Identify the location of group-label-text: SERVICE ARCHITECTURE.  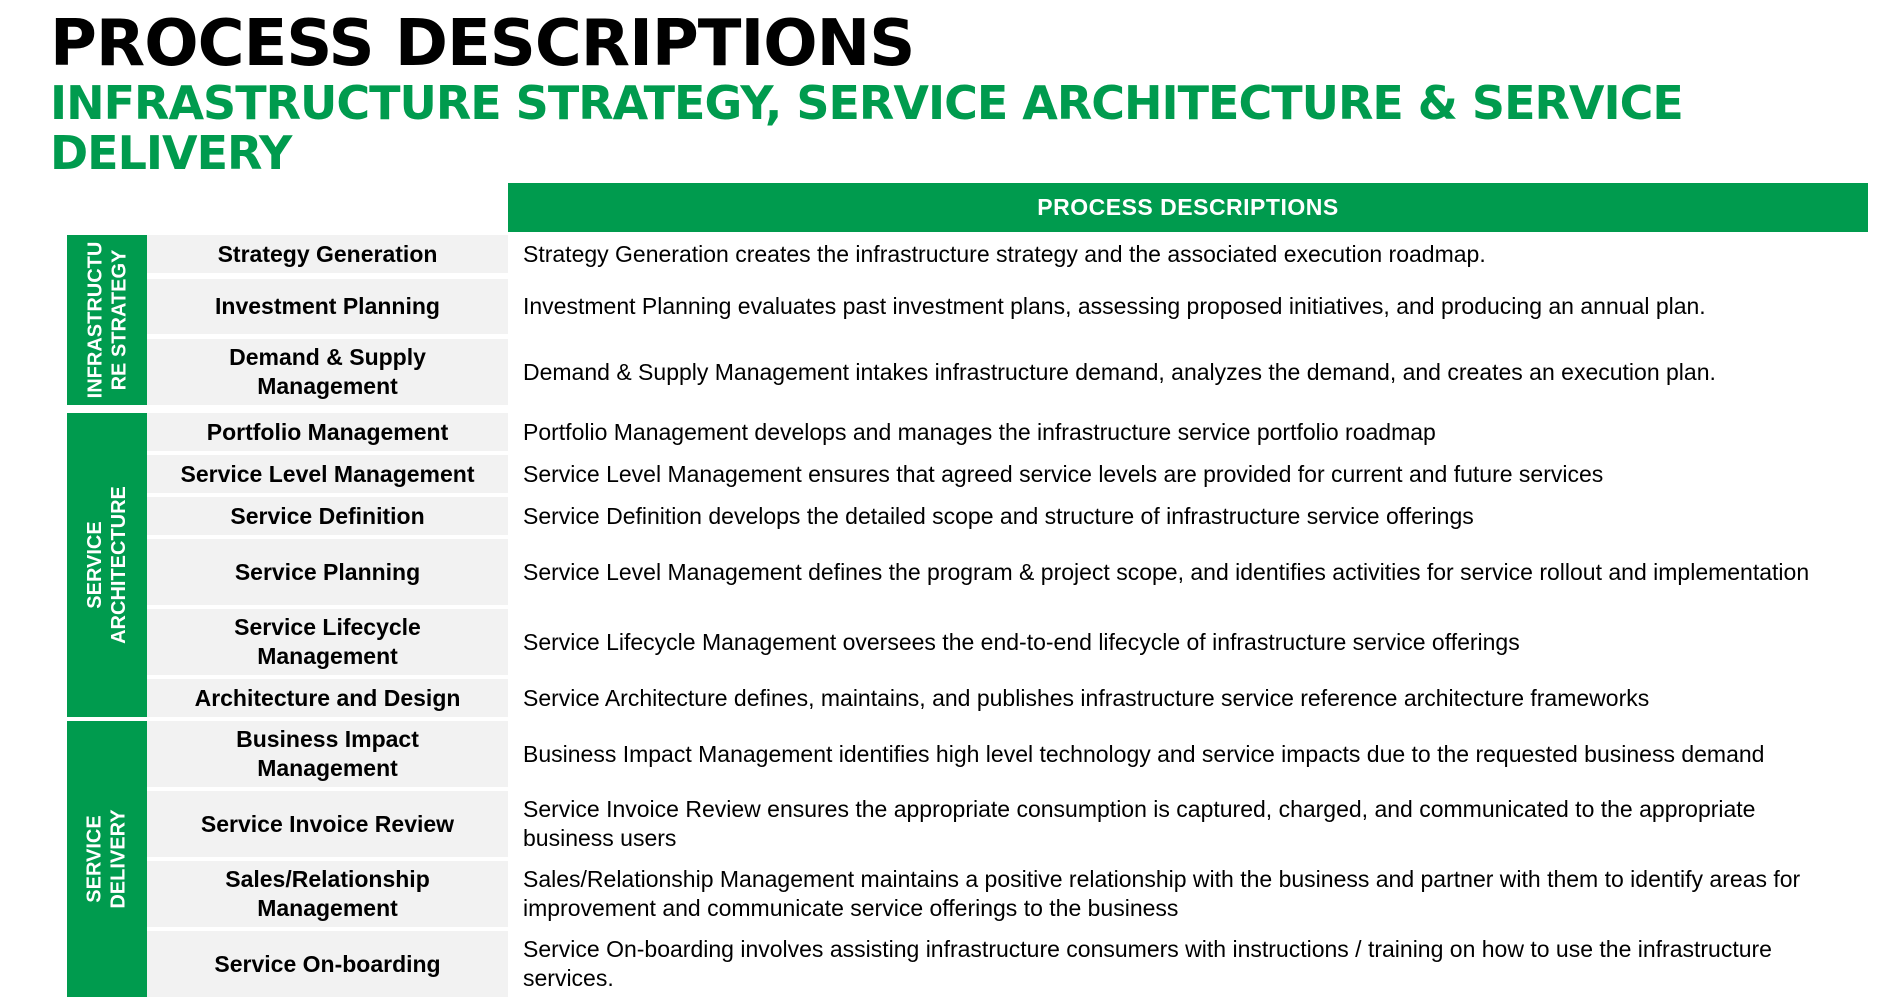
(107, 565).